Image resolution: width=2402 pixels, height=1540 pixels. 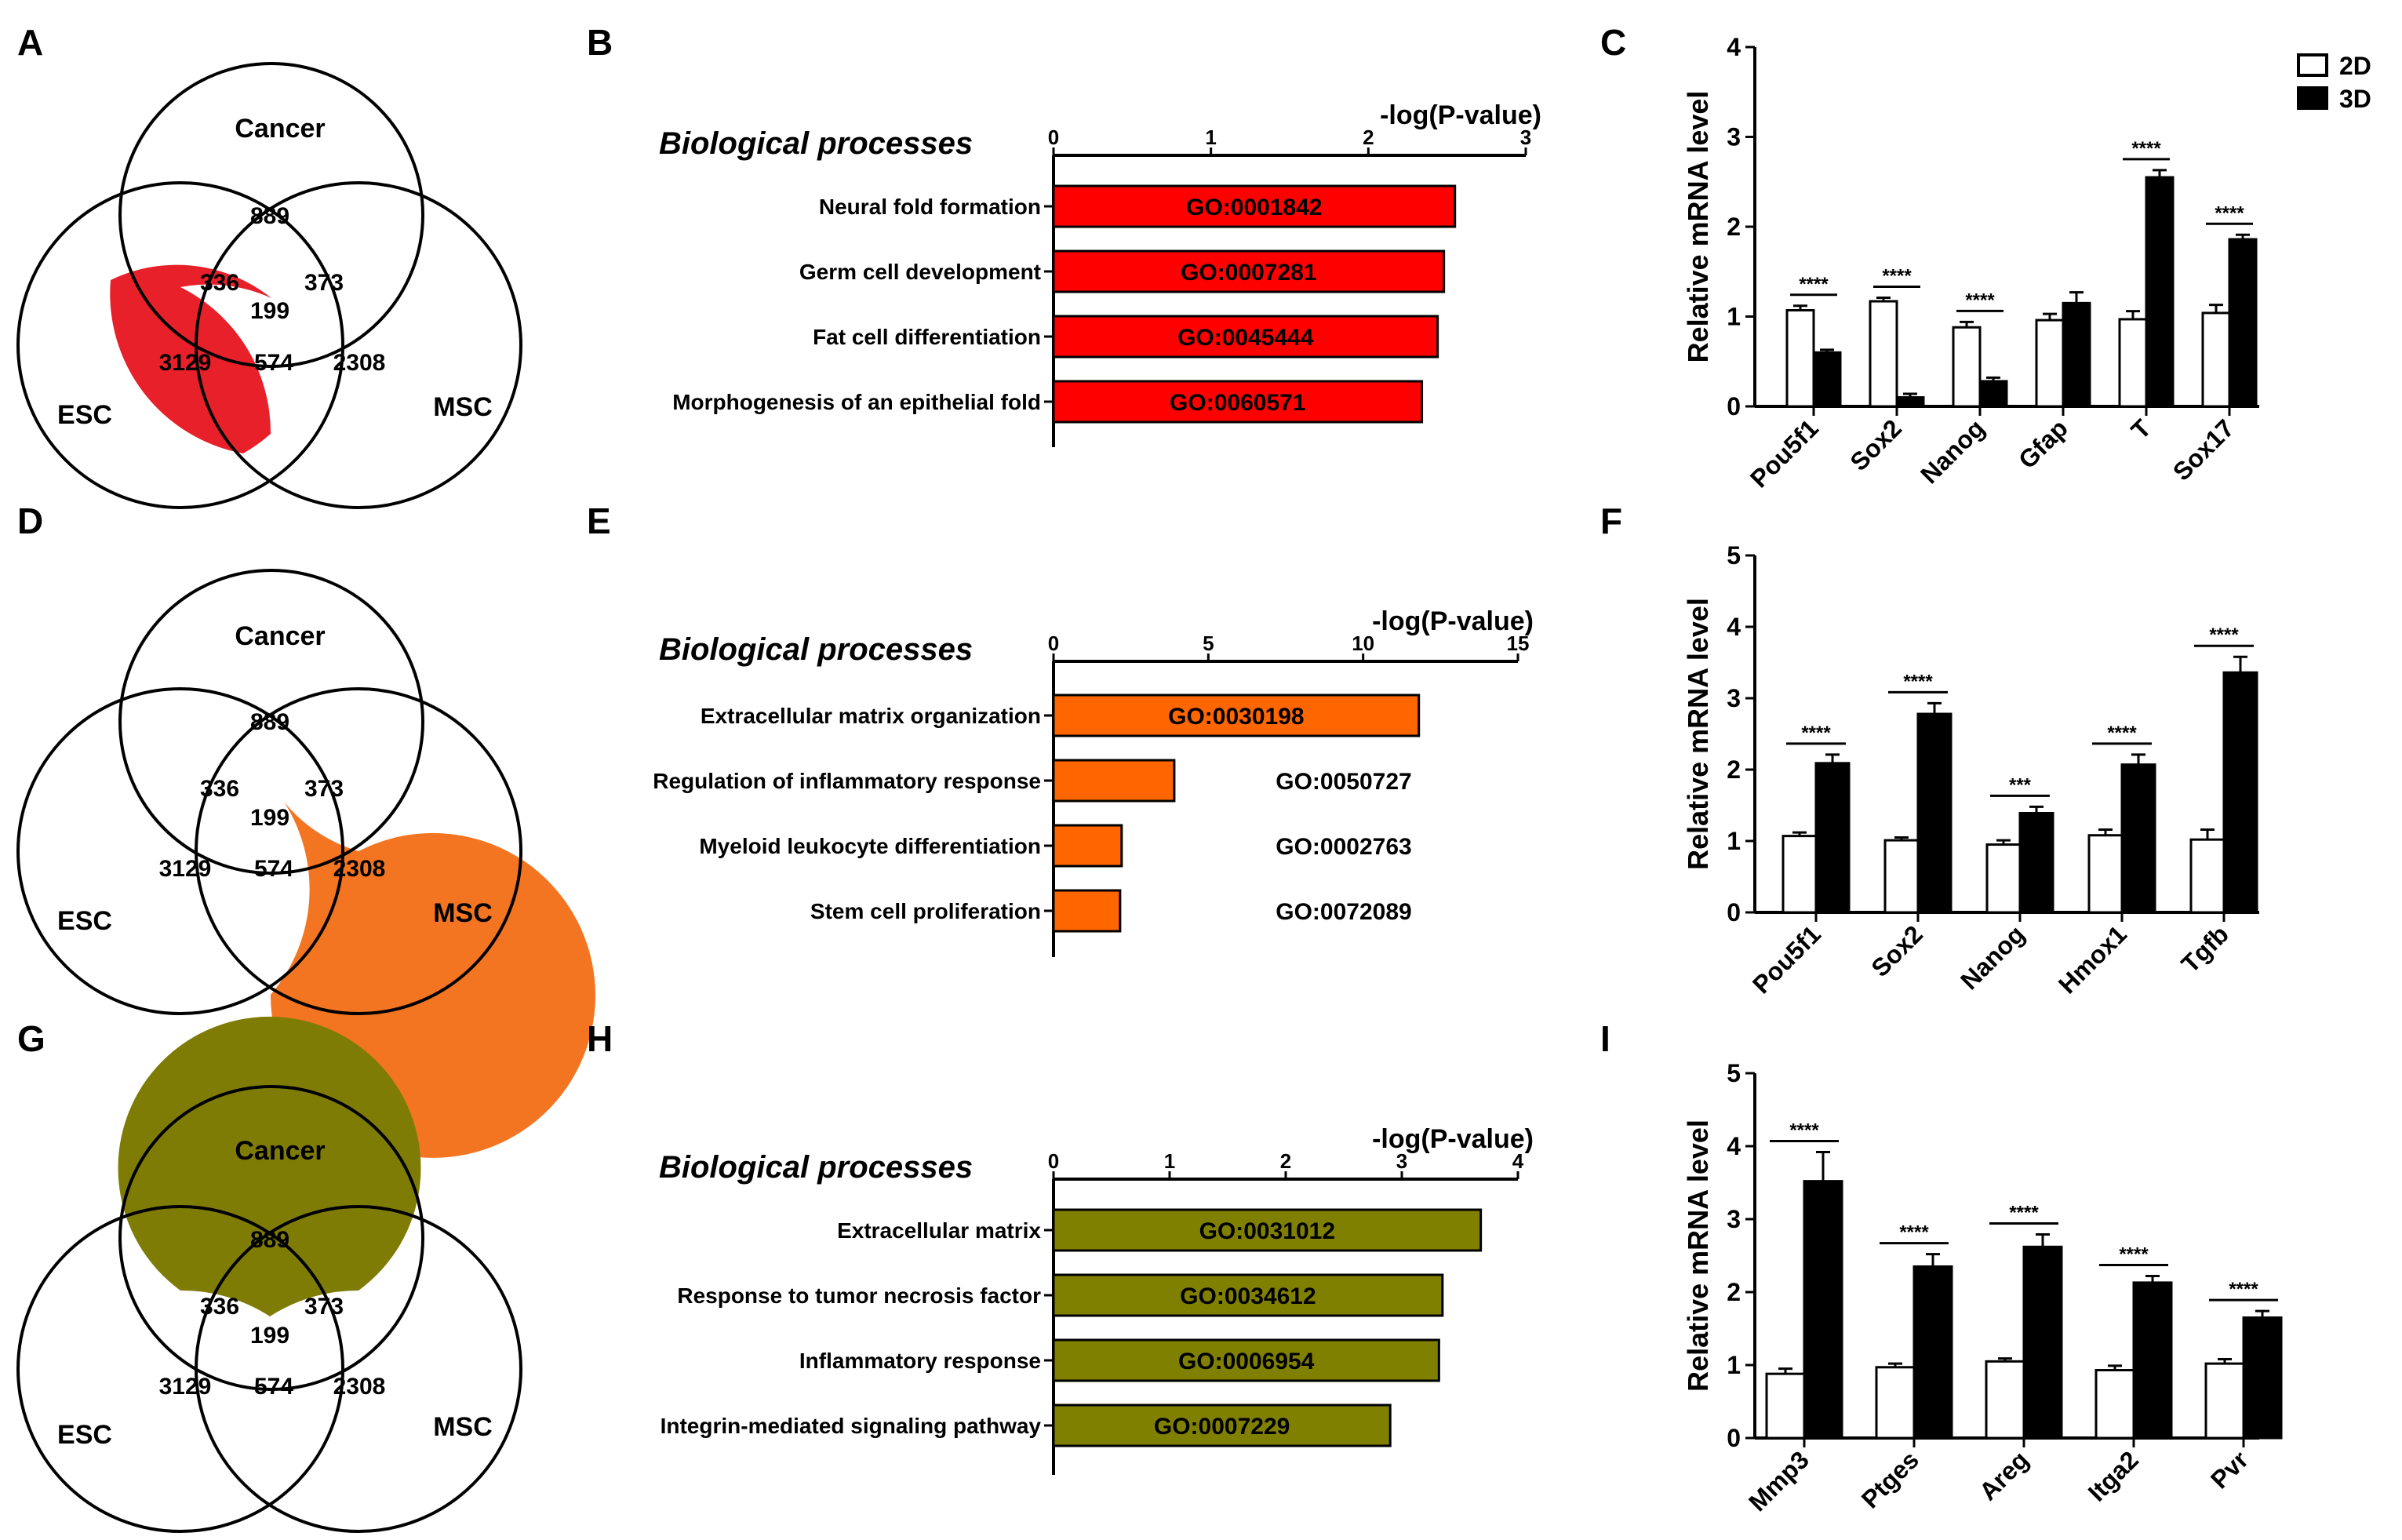 I want to click on venn-d-label-cancer: Cancer, so click(x=280, y=636).